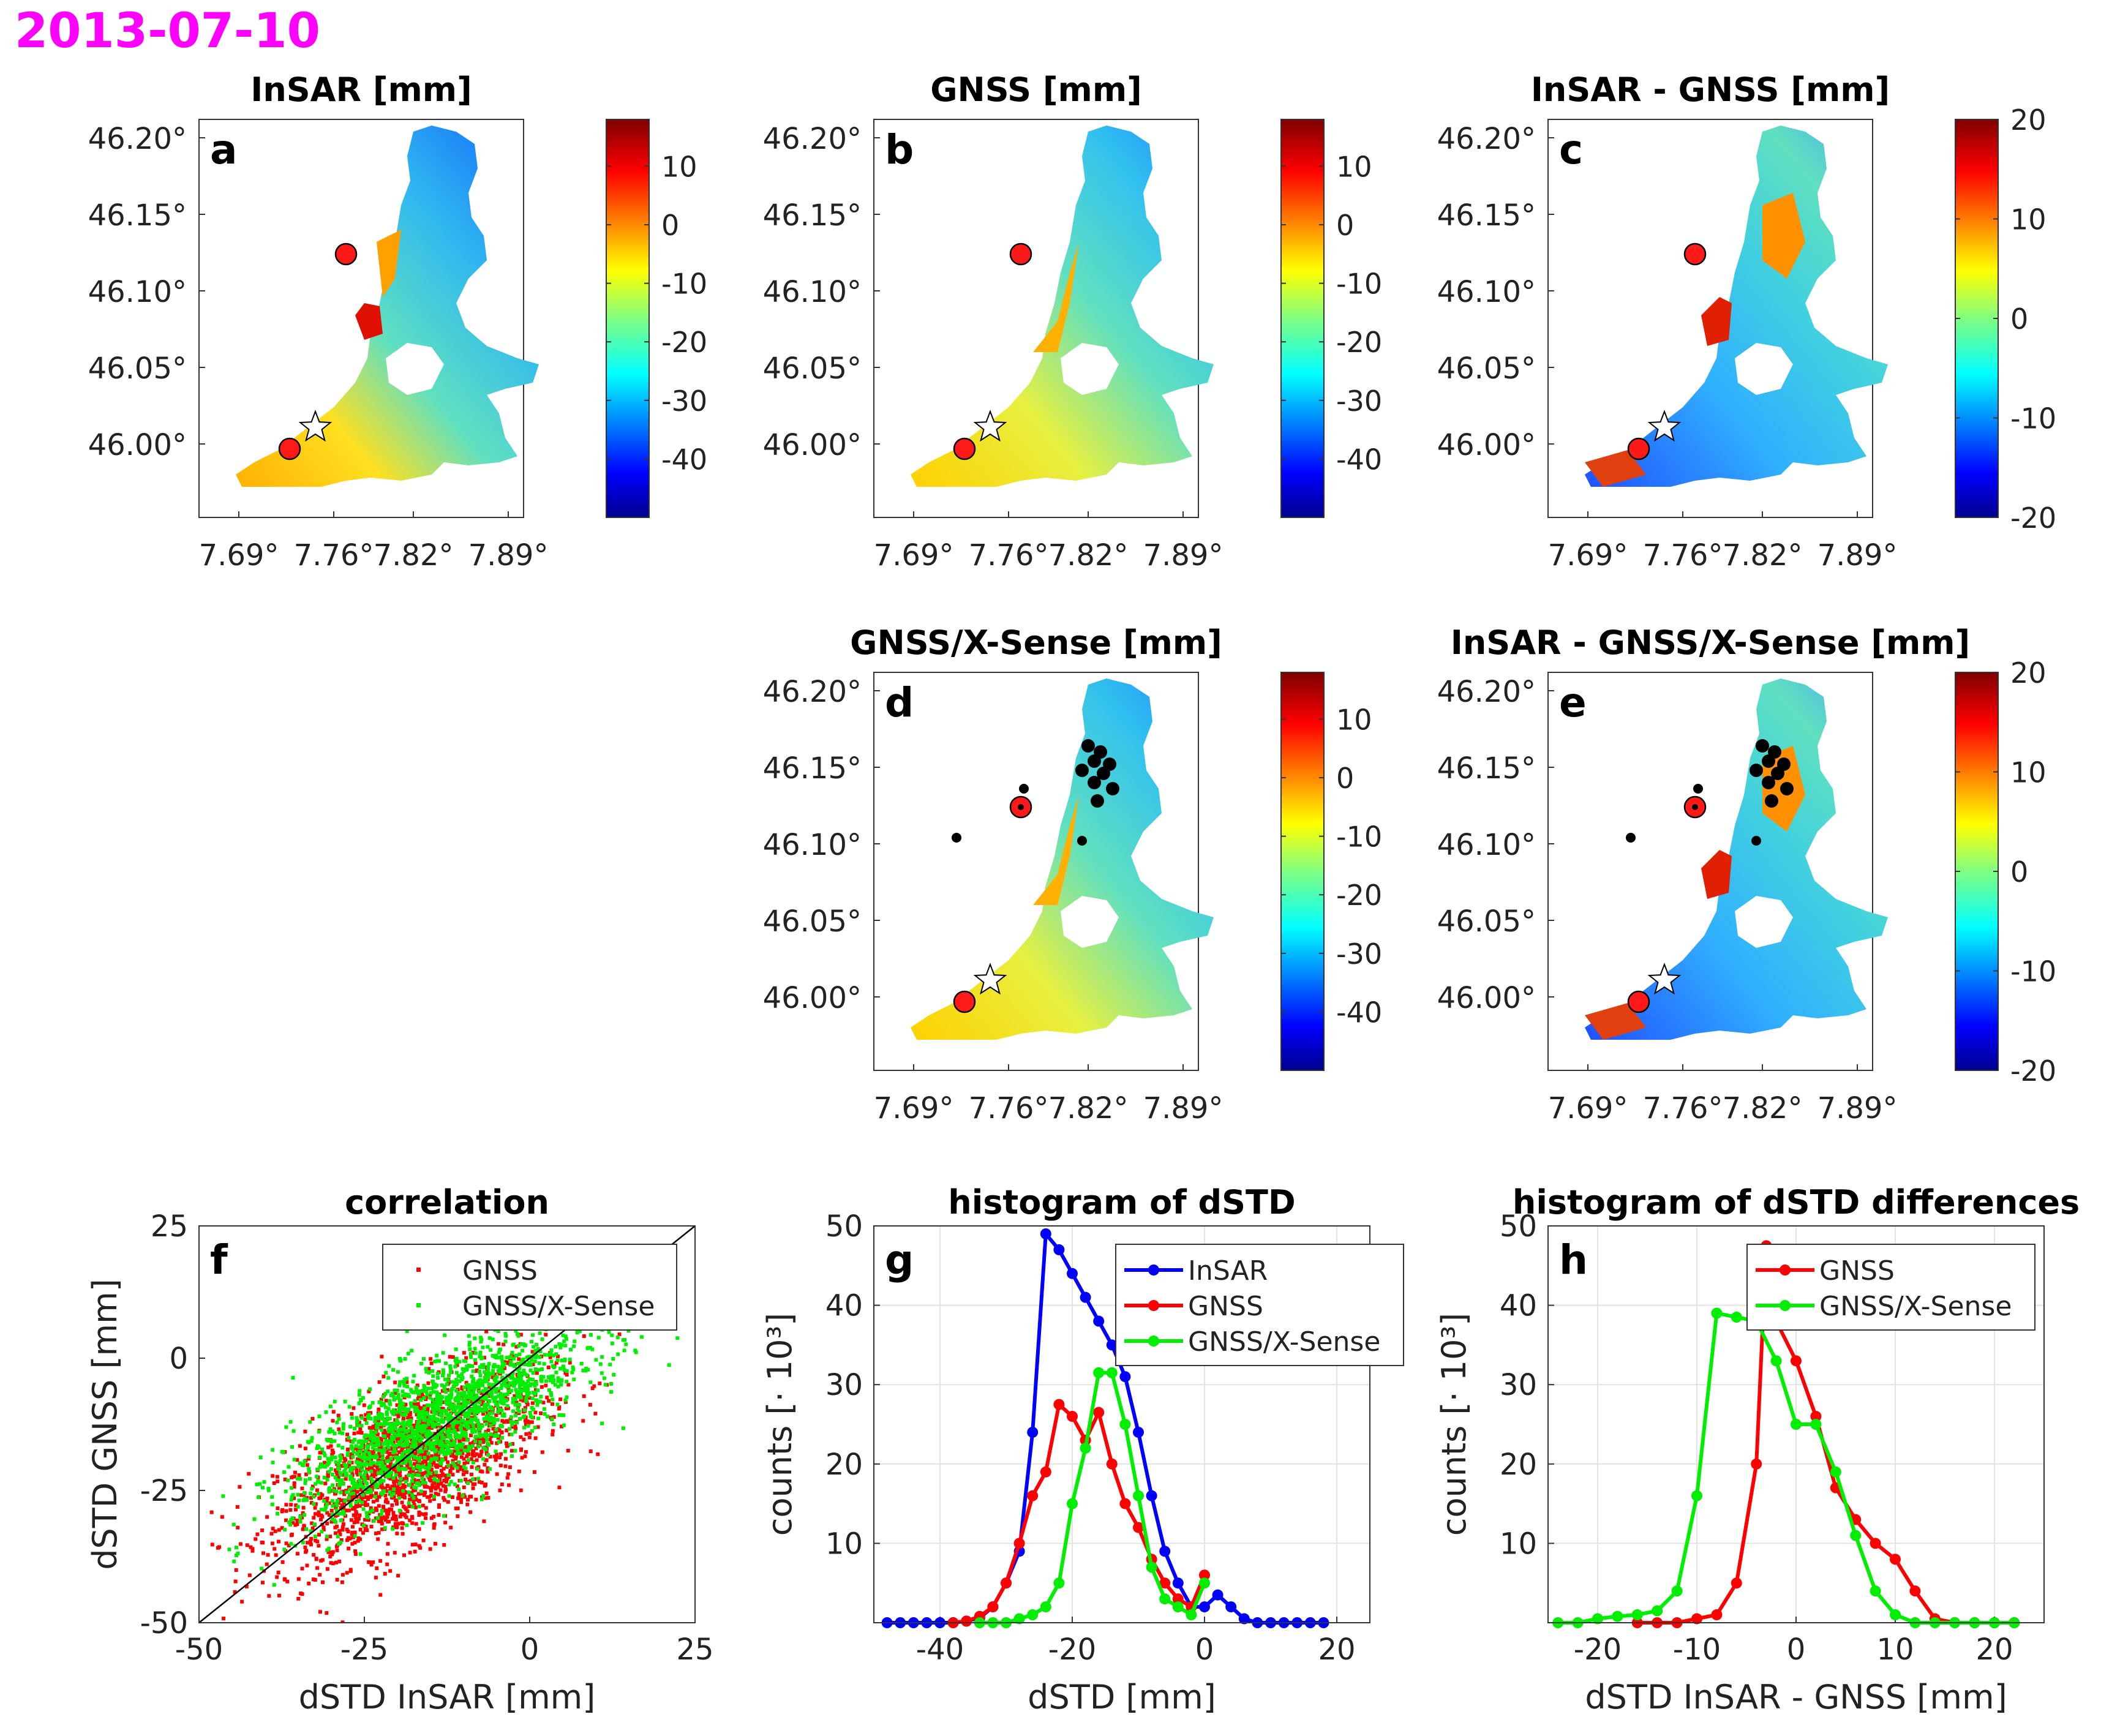  What do you see at coordinates (1664, 426) in the screenshot?
I see `epicenter-star-icon` at bounding box center [1664, 426].